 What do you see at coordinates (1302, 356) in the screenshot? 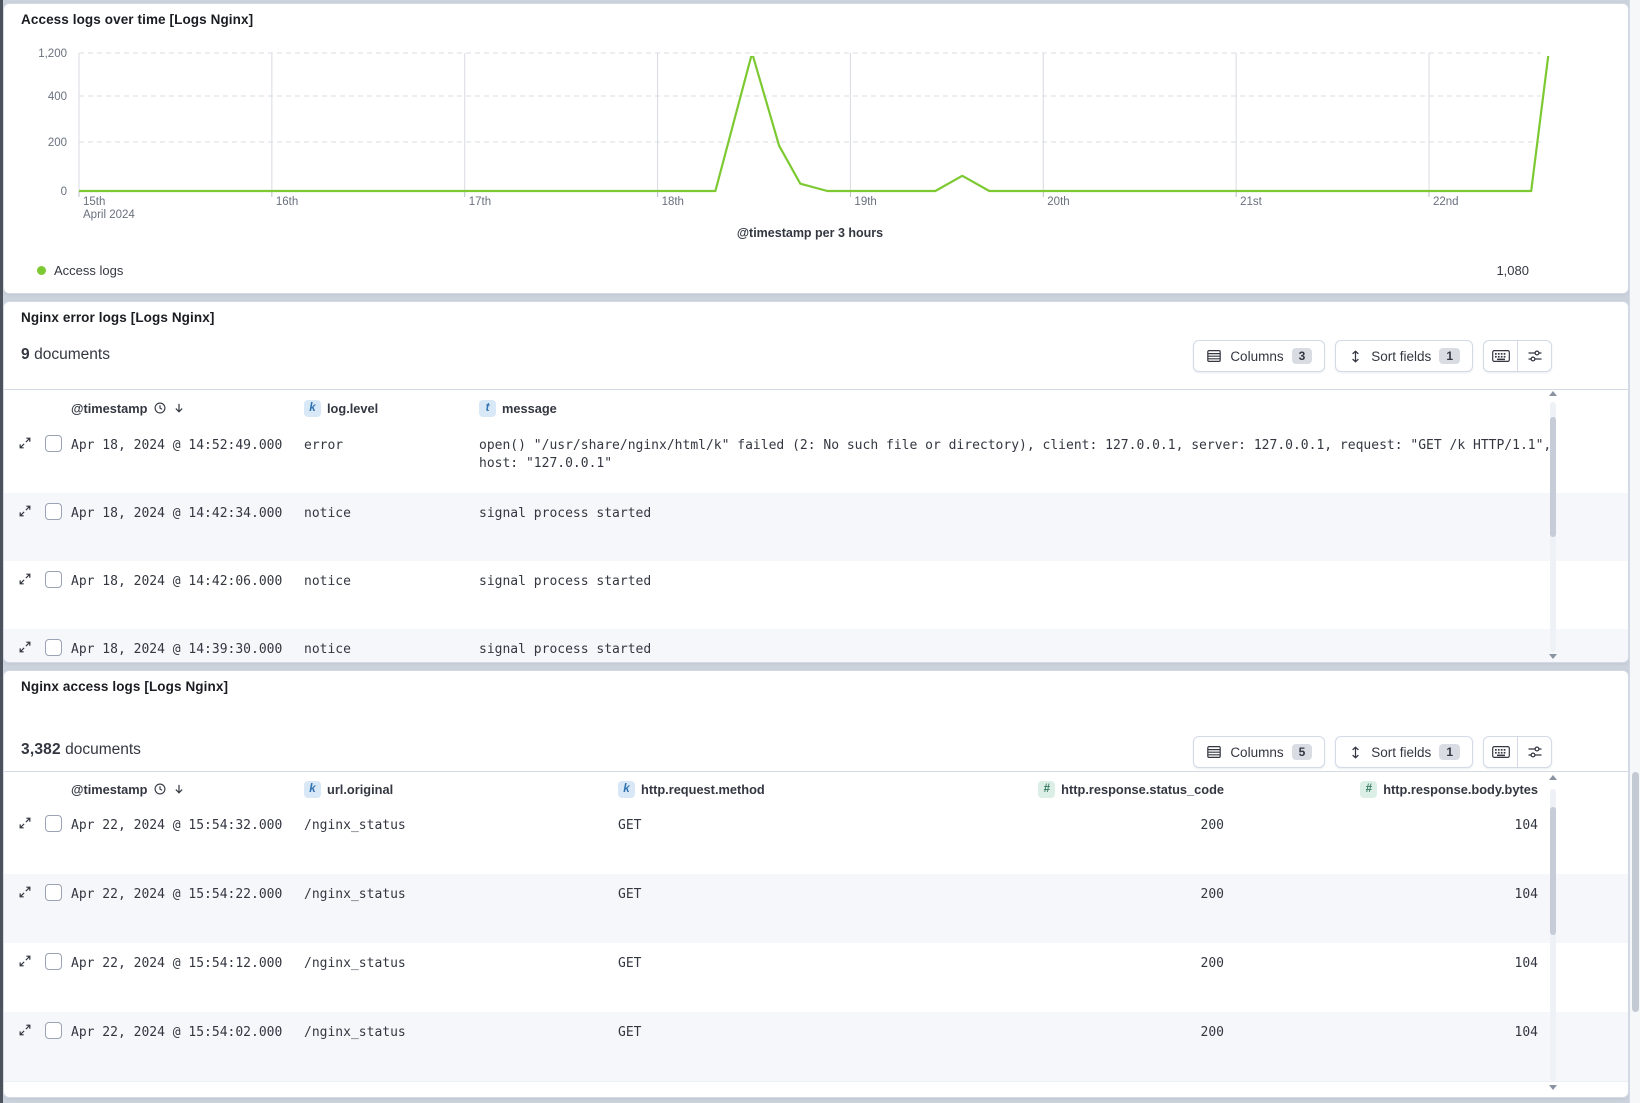
I see `columns-count-badge: 3` at bounding box center [1302, 356].